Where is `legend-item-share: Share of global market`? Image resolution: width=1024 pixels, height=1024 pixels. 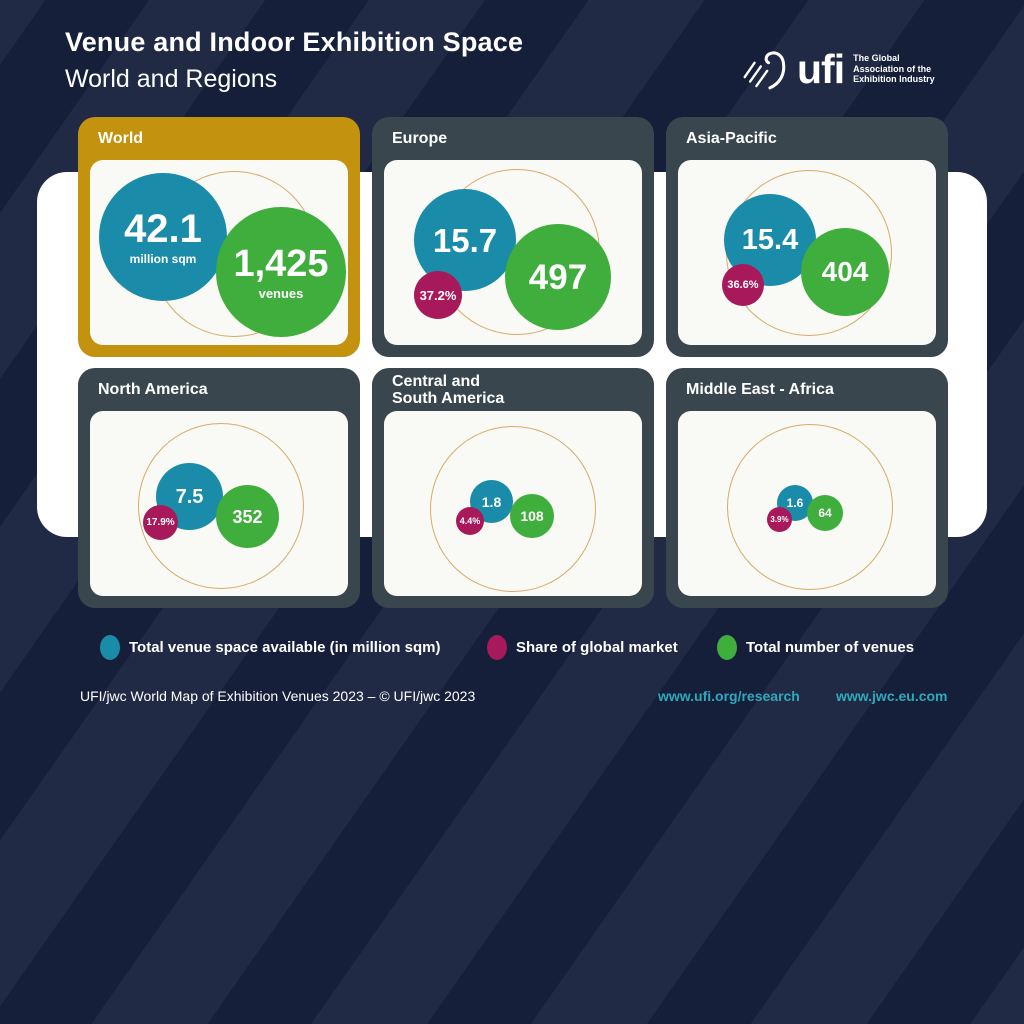
legend-item-share: Share of global market is located at coordinates (582, 647).